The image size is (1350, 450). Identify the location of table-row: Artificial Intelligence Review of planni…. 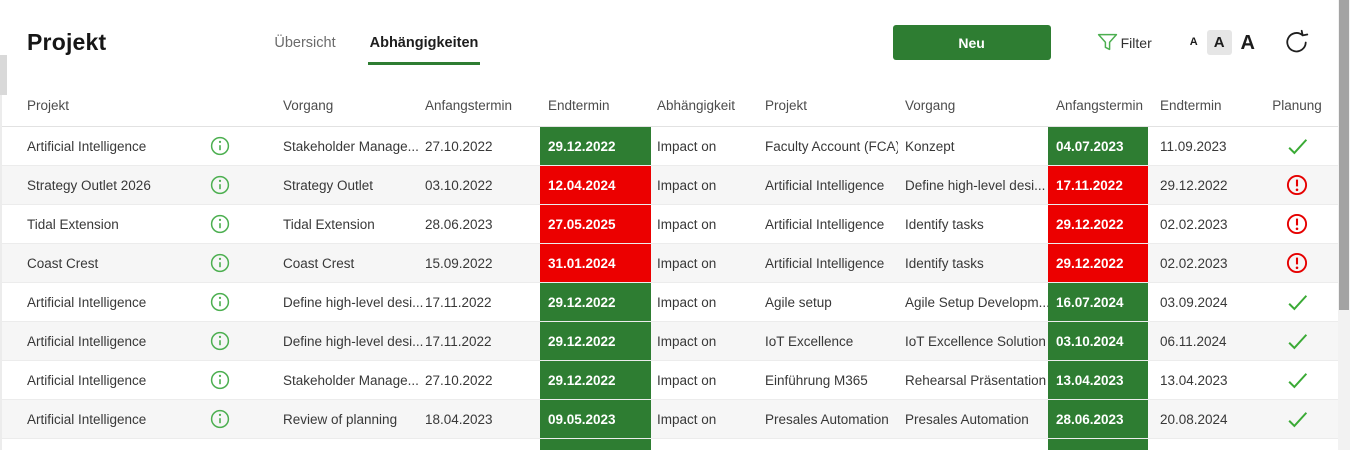
(669, 419).